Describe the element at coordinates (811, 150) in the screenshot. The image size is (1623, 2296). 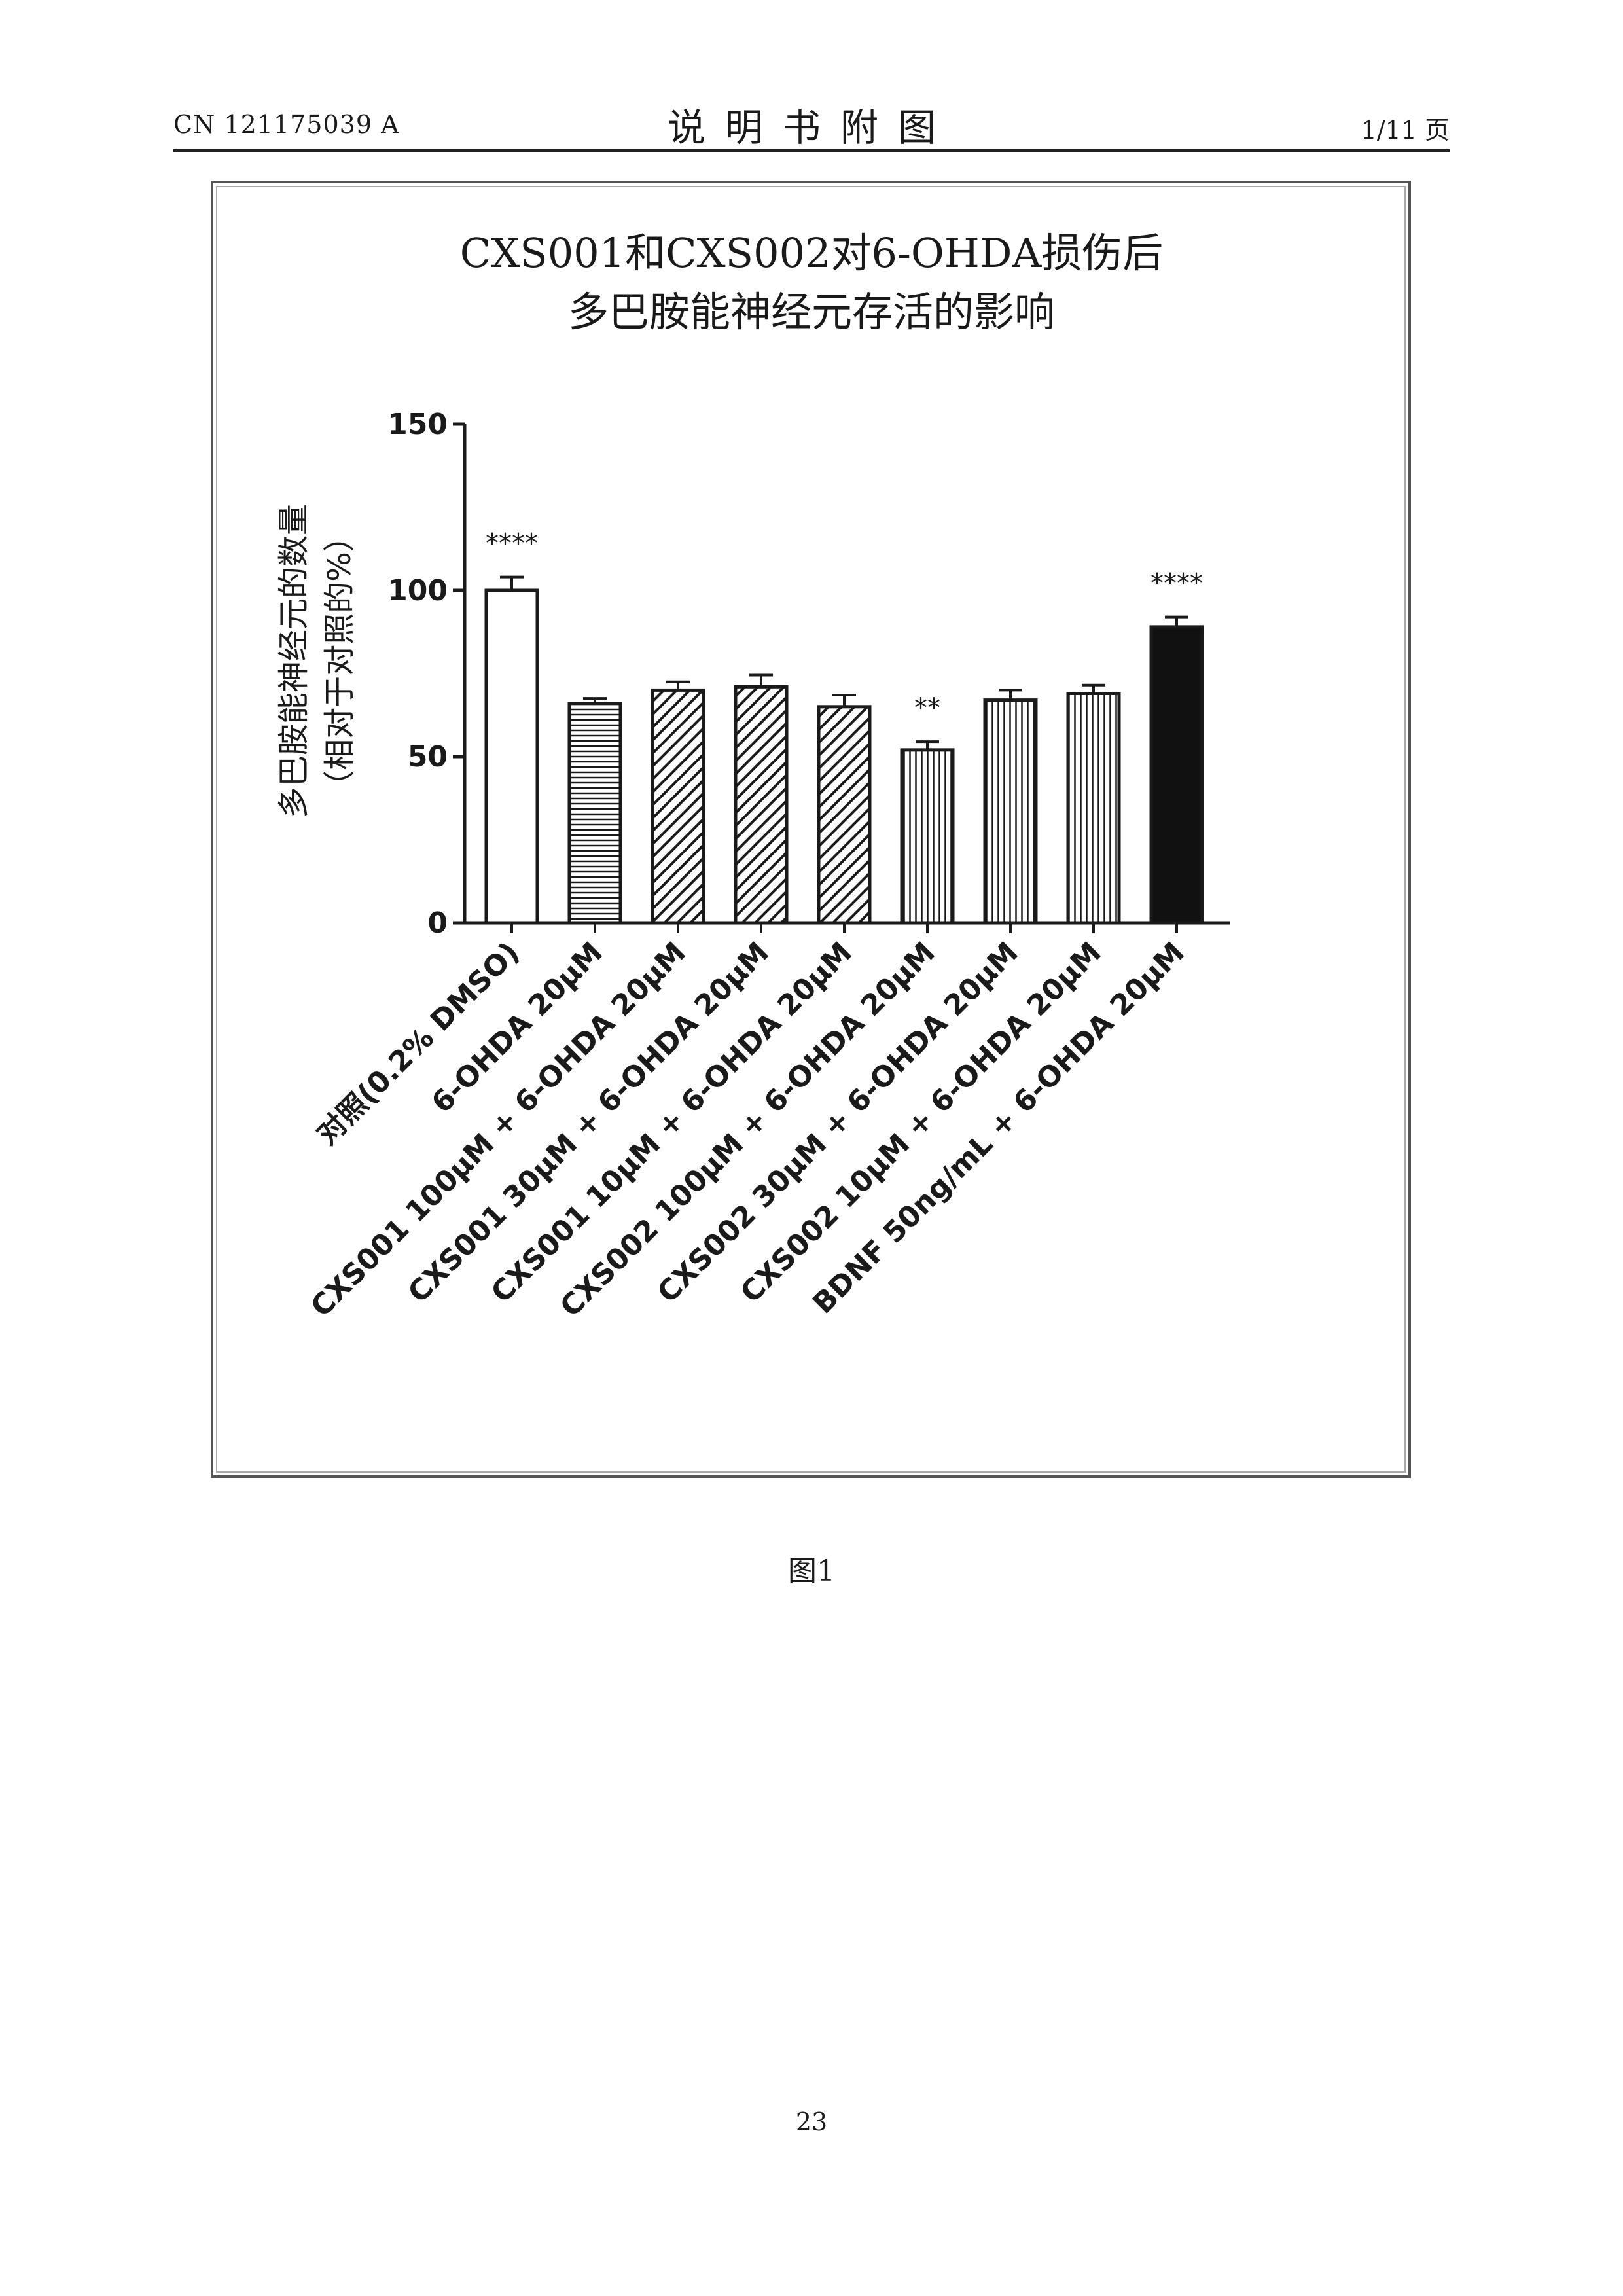
I see `header-rule` at that location.